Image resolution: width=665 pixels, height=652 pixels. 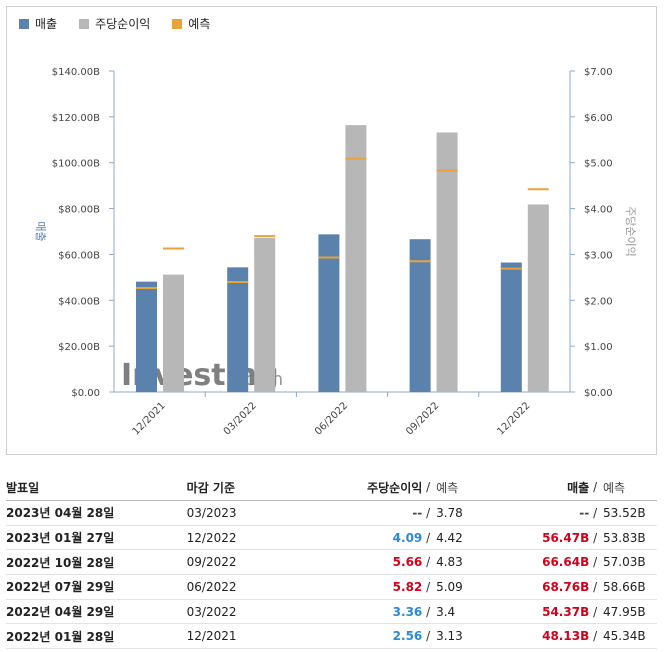 I want to click on row-date: 2022년 04월 29일, so click(x=60, y=612).